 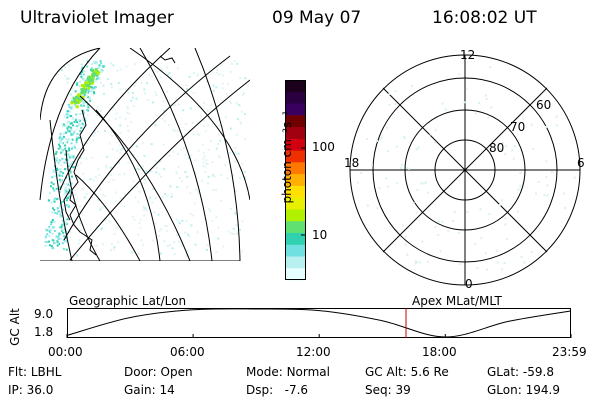 What do you see at coordinates (44, 314) in the screenshot?
I see `altitude-ytick-9: 9.0` at bounding box center [44, 314].